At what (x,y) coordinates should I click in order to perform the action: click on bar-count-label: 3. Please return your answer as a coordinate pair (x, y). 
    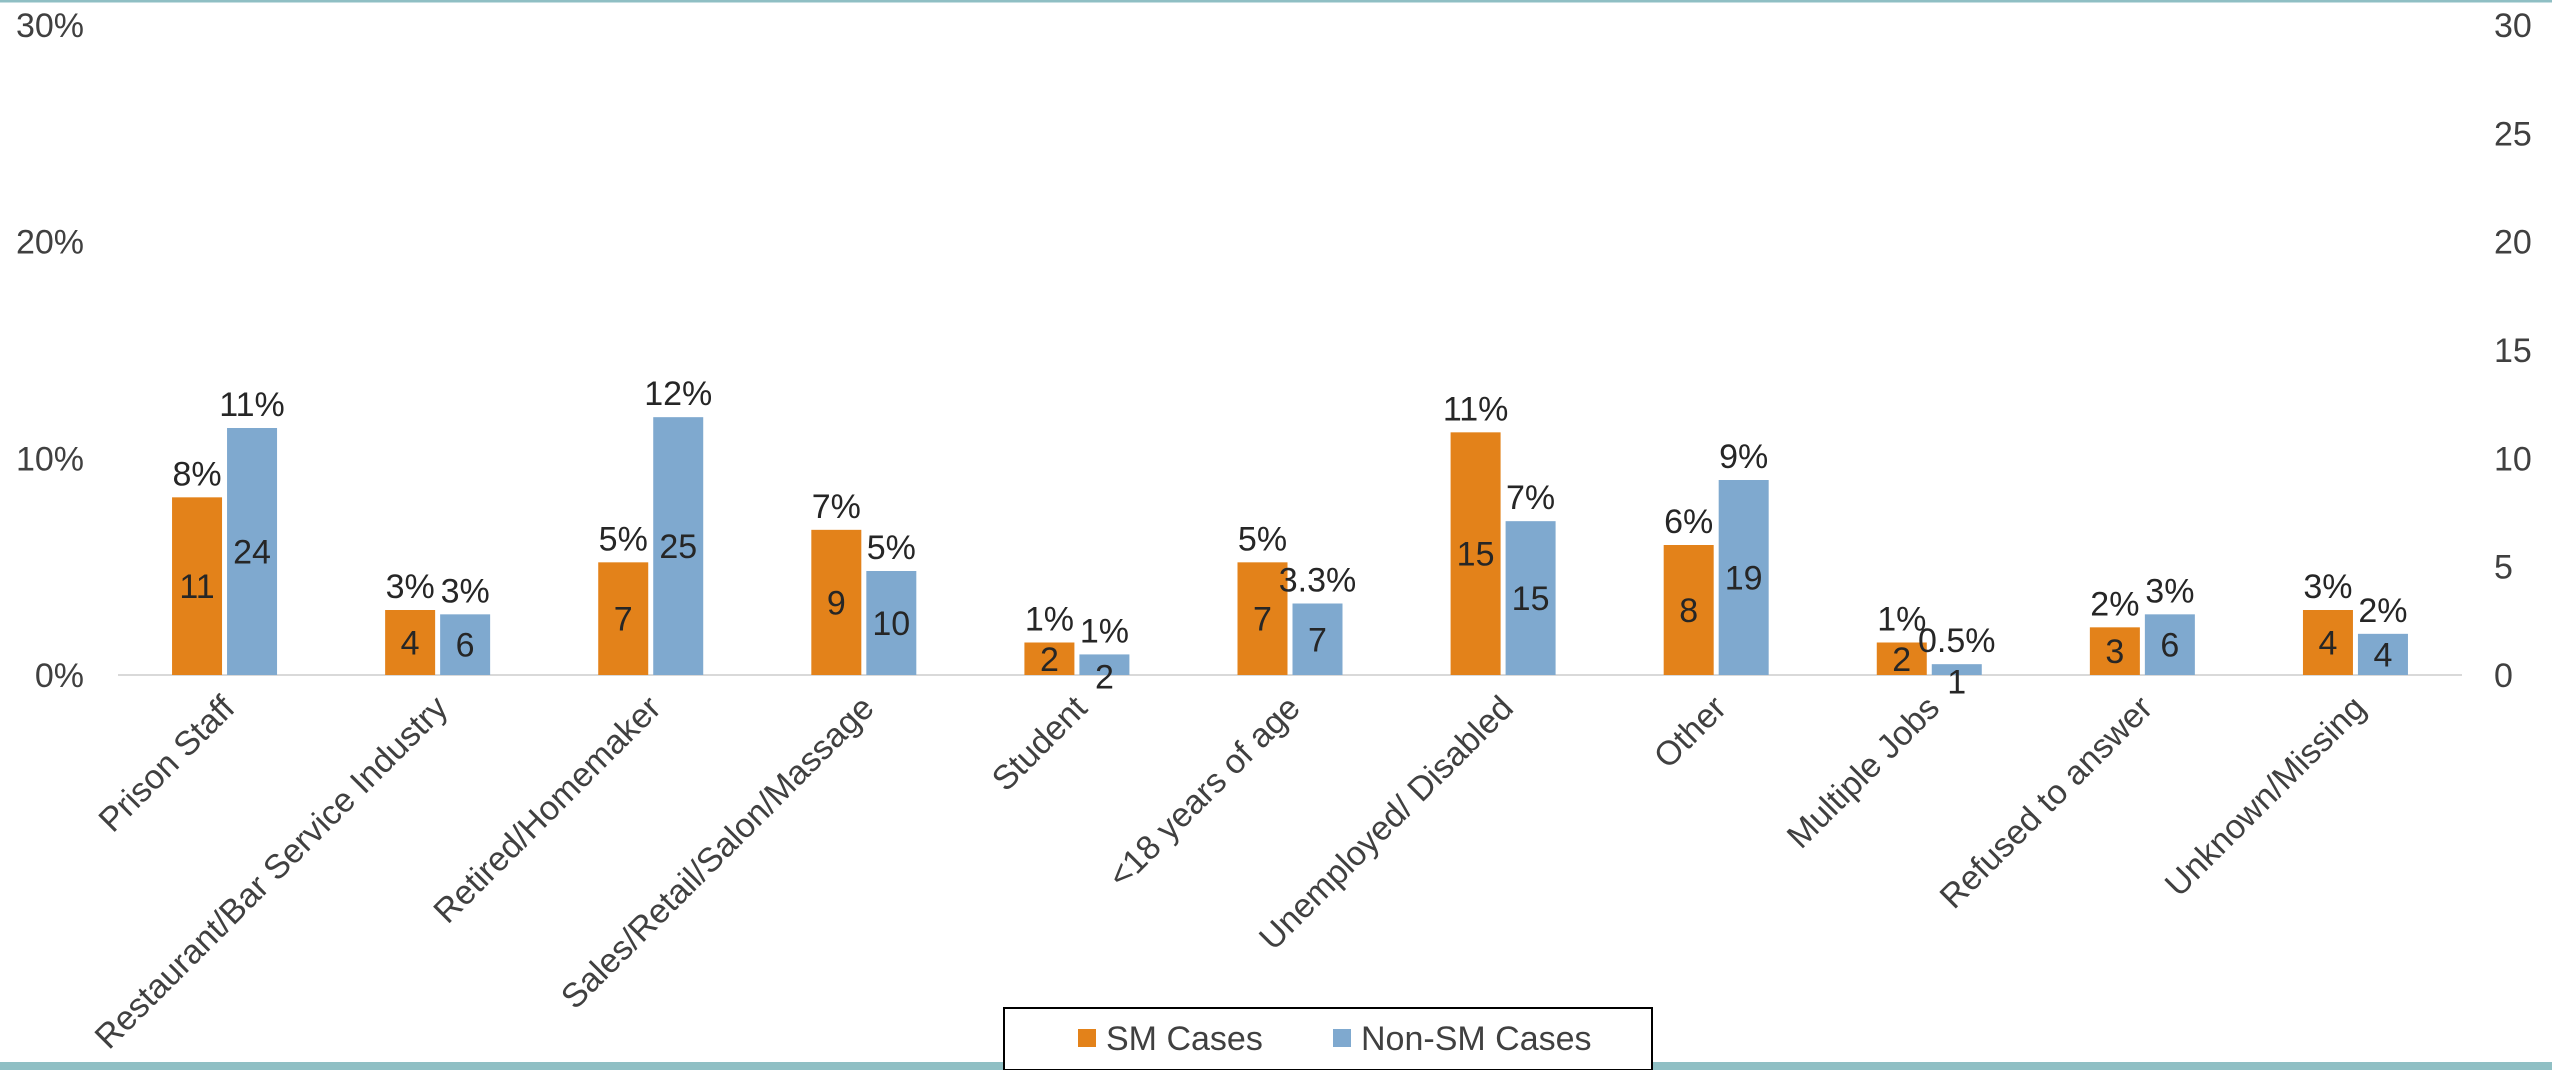
    Looking at the image, I should click on (2114, 652).